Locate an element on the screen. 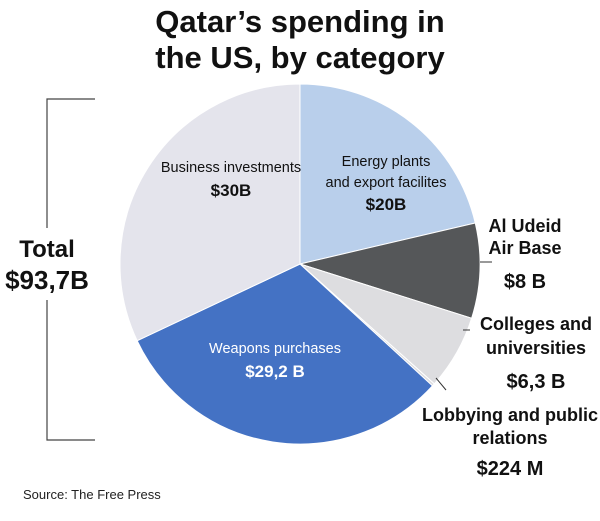 This screenshot has width=600, height=521. slice-weapons-purchases-label-line-1: Weapons purchases is located at coordinates (275, 349).